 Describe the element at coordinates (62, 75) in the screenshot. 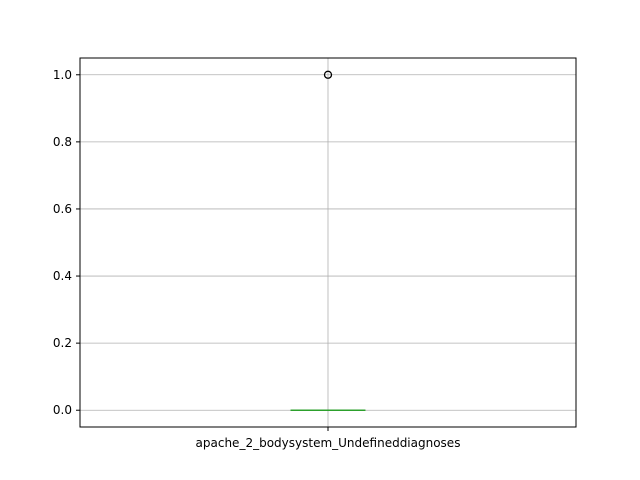

I see `y-tick-label: 1.0` at that location.